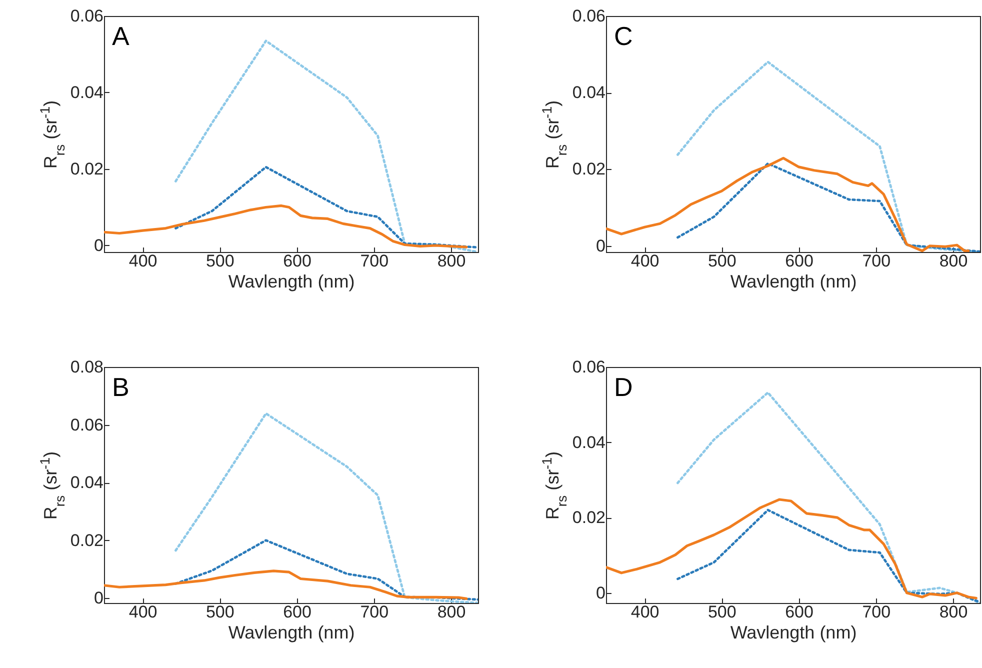  Describe the element at coordinates (121, 387) in the screenshot. I see `chart-title: B` at that location.